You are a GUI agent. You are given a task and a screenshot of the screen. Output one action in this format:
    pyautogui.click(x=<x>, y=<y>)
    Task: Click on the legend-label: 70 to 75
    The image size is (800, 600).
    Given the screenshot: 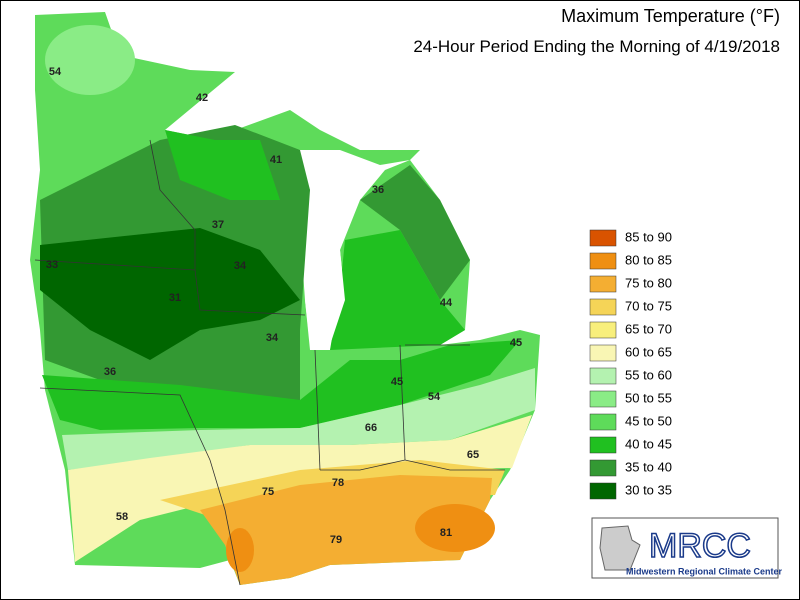 What is the action you would take?
    pyautogui.click(x=648, y=305)
    